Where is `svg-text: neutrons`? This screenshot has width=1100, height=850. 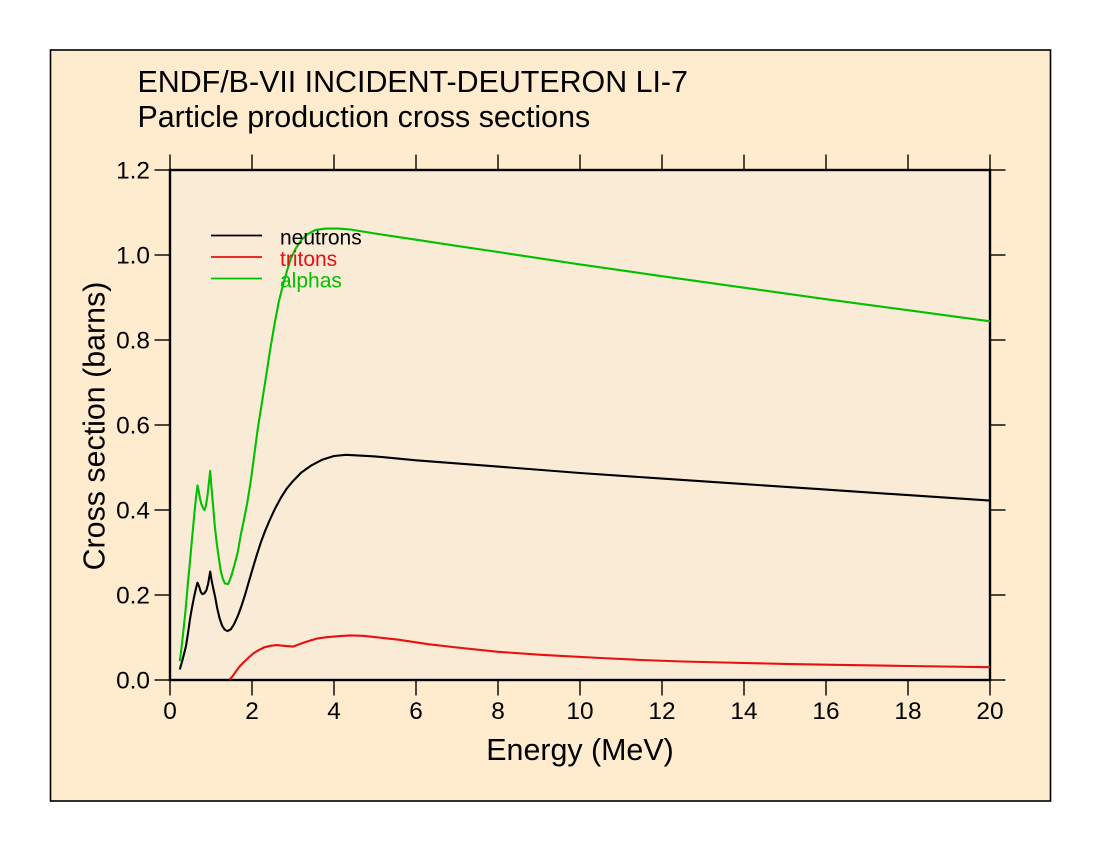 svg-text: neutrons is located at coordinates (321, 238).